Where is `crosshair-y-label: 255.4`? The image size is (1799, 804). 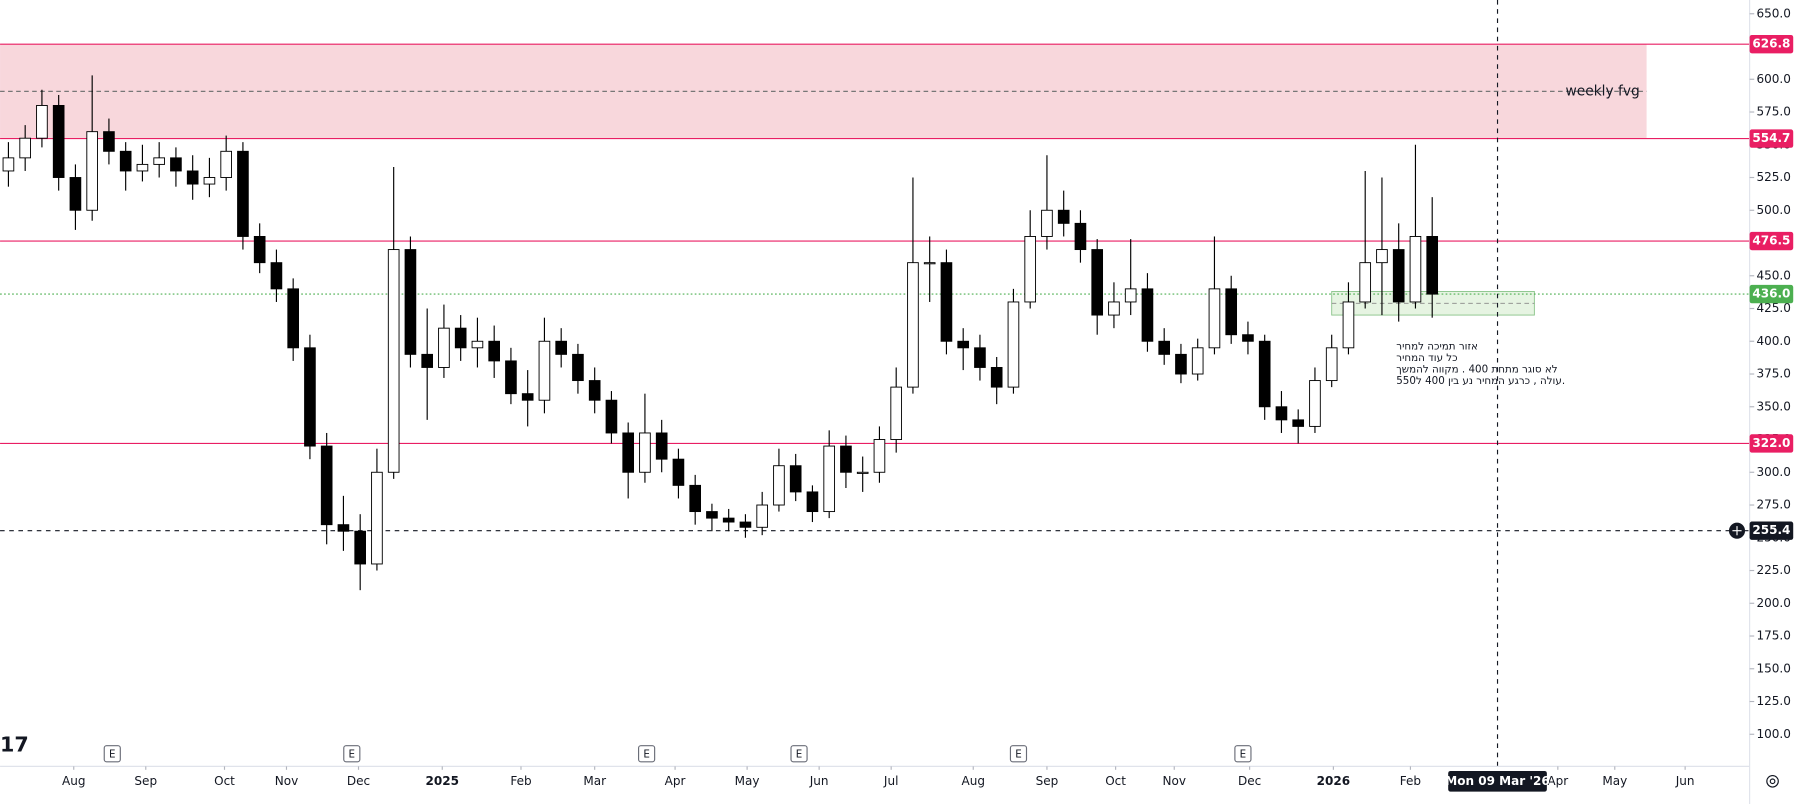 crosshair-y-label: 255.4 is located at coordinates (1771, 530).